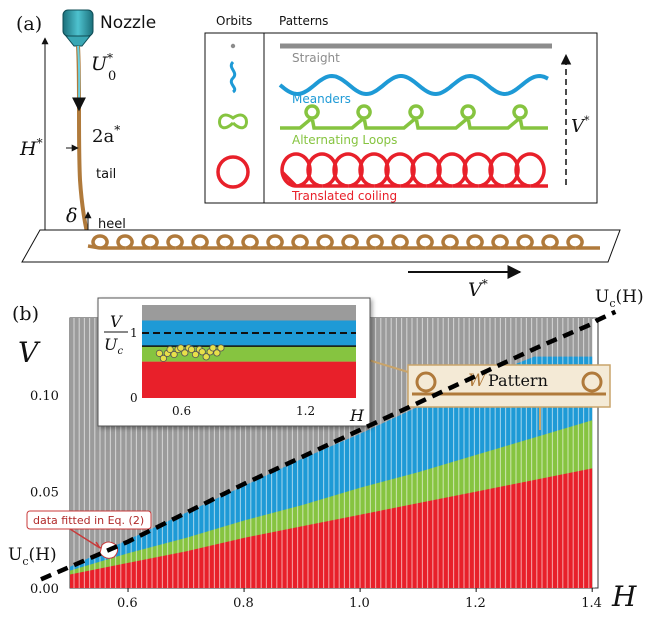 The image size is (655, 618). Describe the element at coordinates (321, 99) in the screenshot. I see `meander-label: Meanders` at that location.